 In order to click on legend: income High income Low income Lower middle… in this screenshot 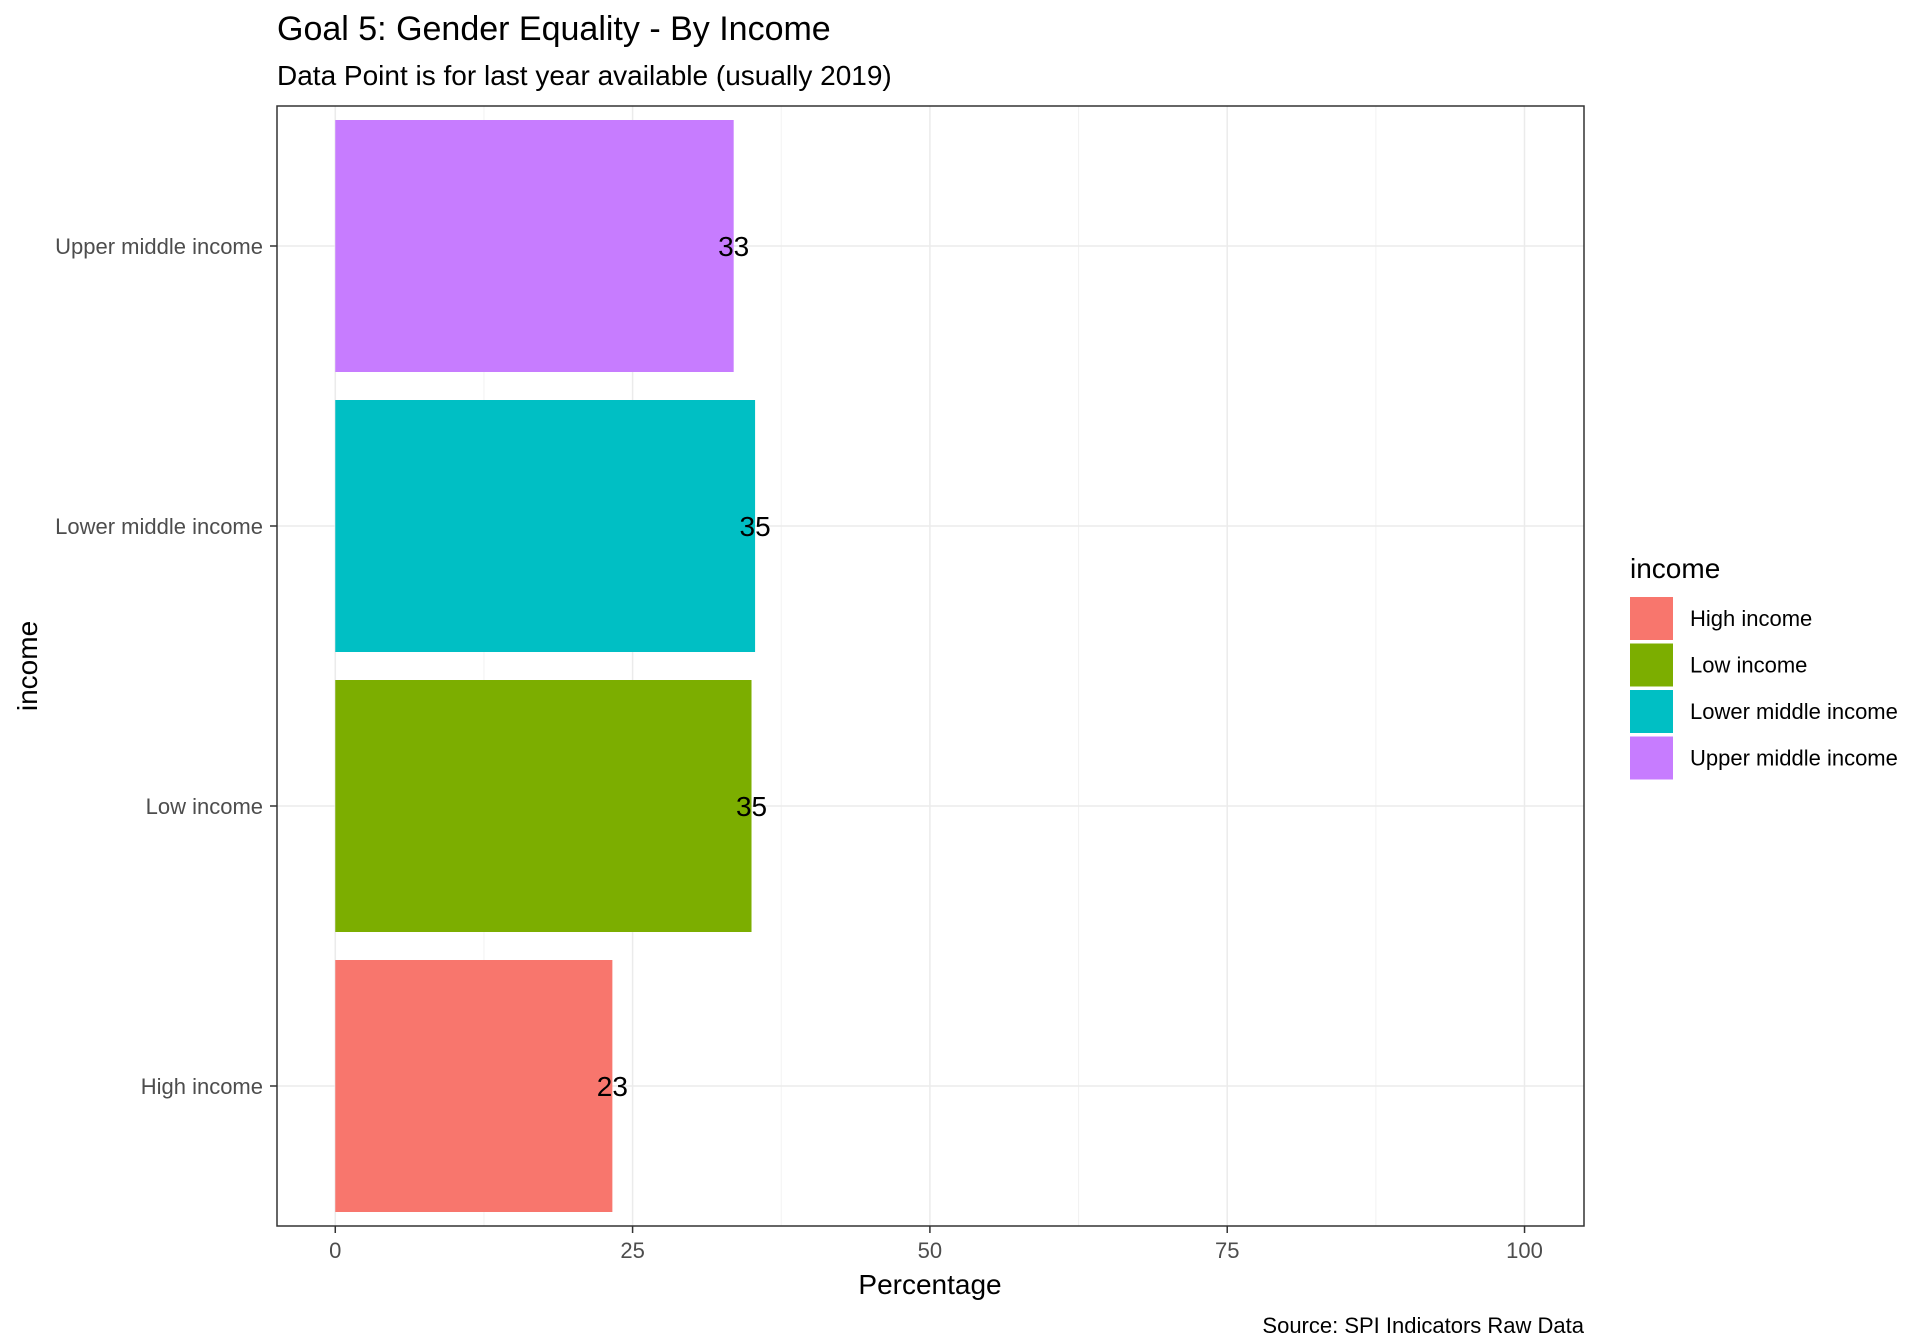, I will do `click(1764, 666)`.